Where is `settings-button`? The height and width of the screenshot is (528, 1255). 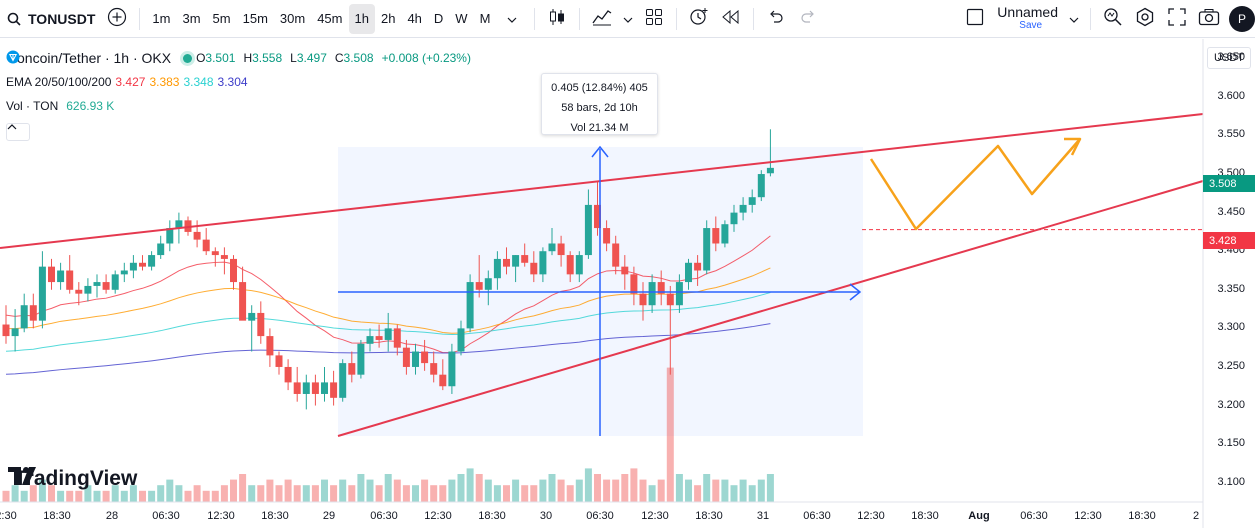 settings-button is located at coordinates (1145, 19).